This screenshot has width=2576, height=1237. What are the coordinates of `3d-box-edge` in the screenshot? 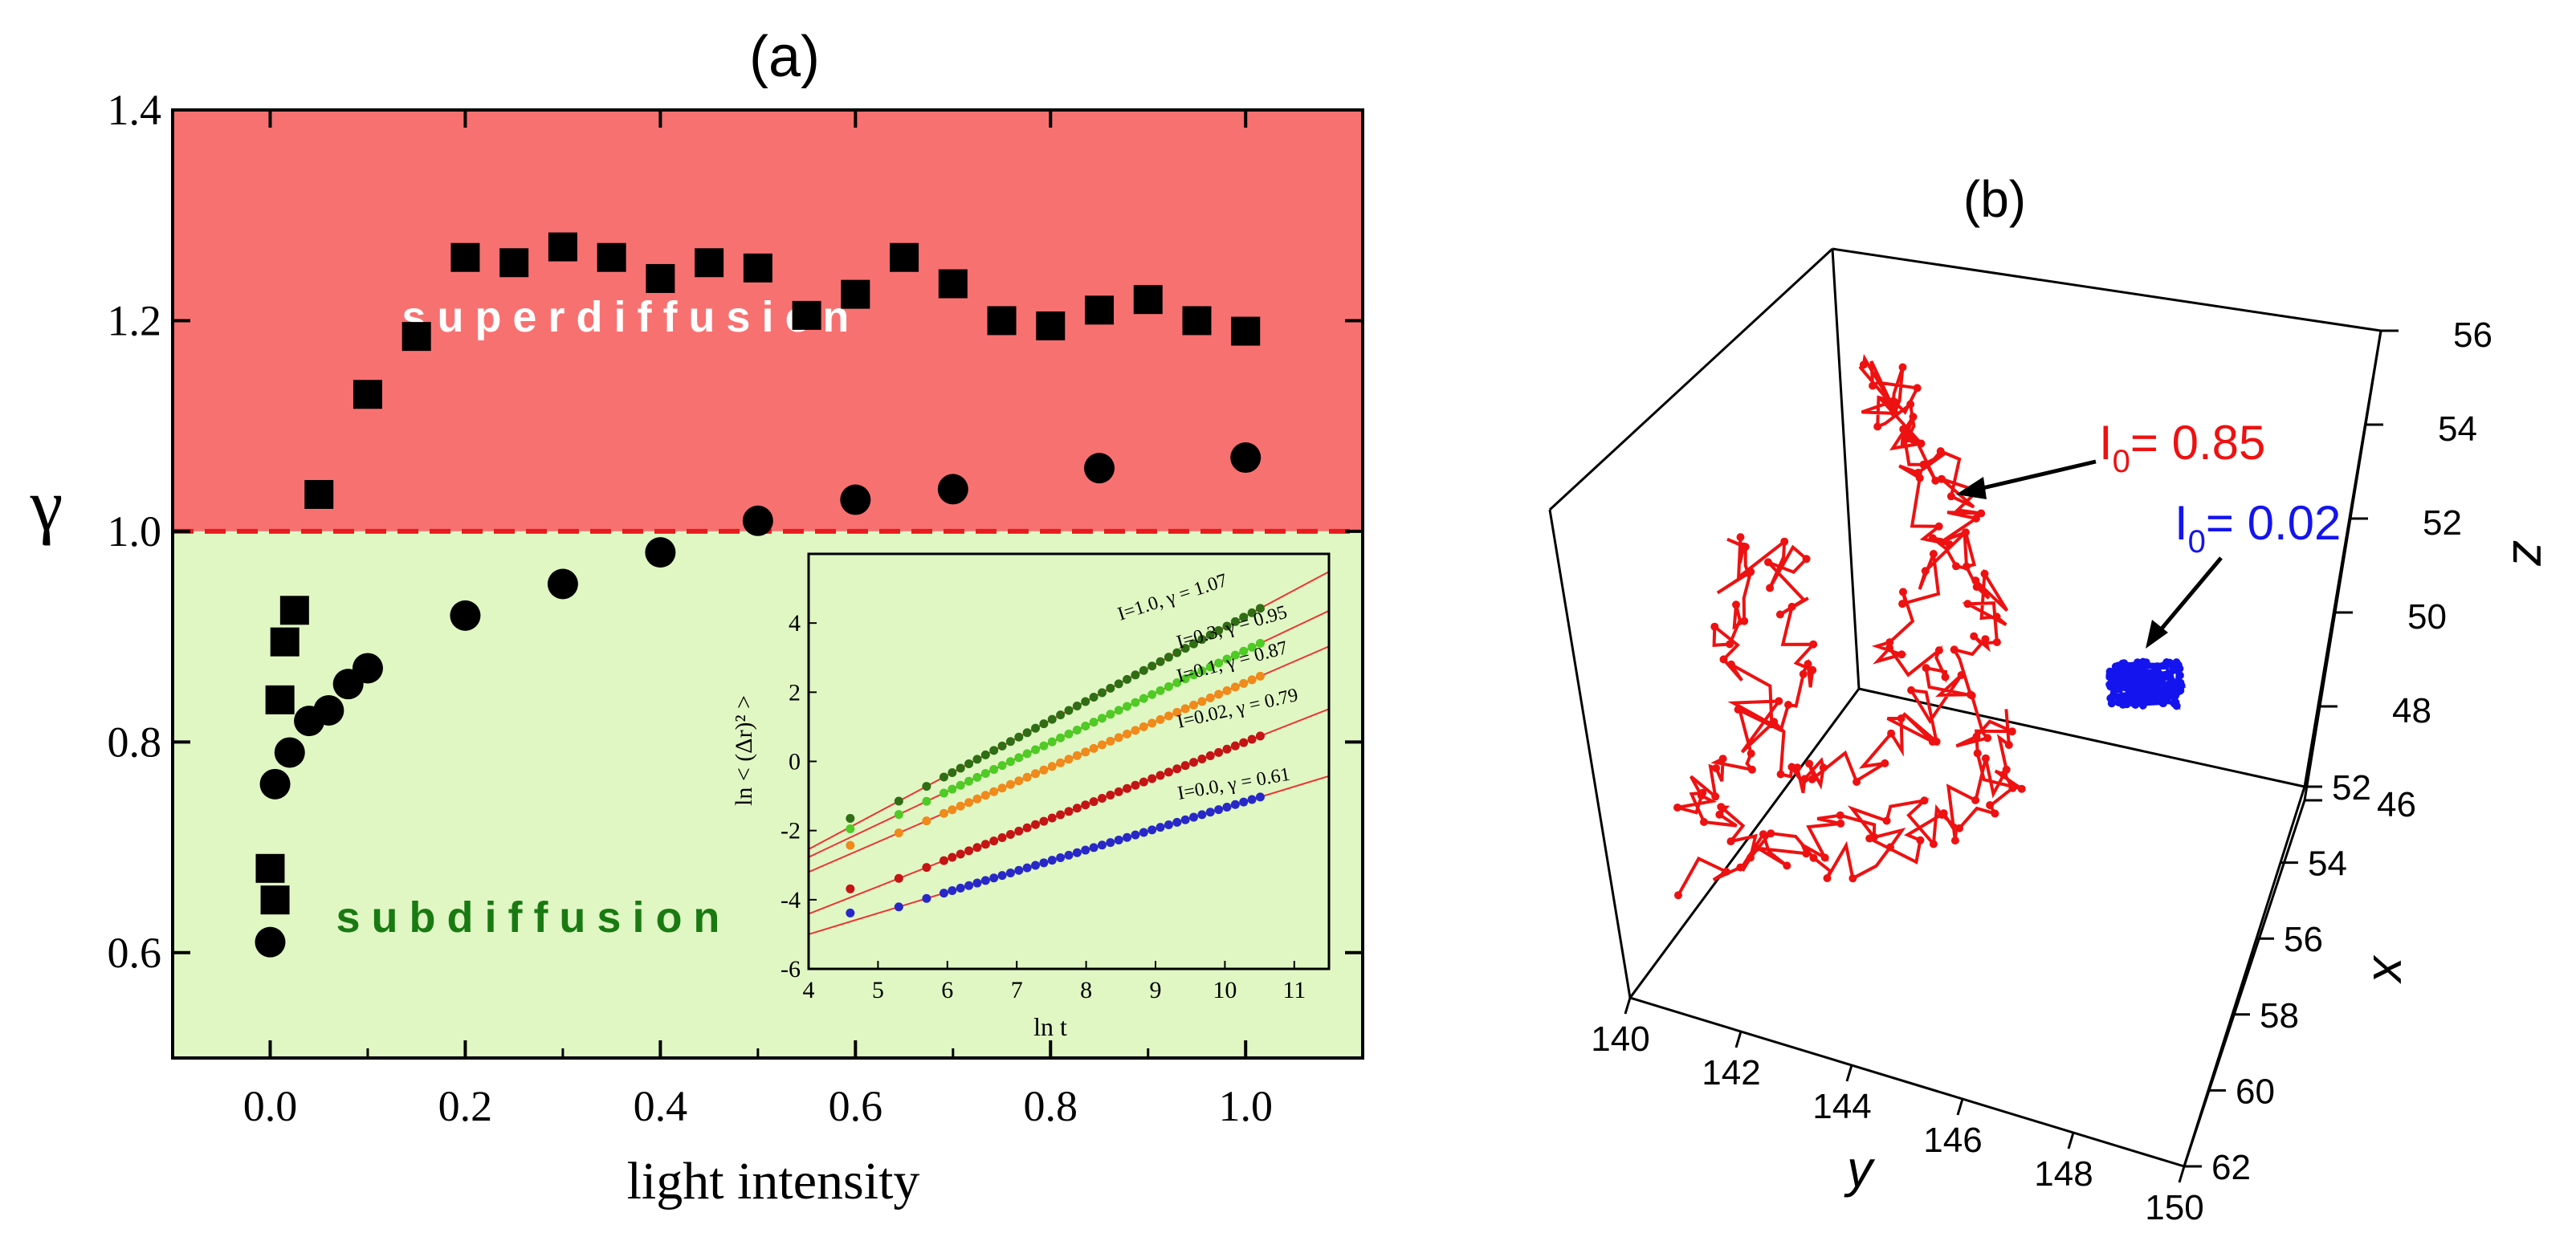 It's located at (2244, 983).